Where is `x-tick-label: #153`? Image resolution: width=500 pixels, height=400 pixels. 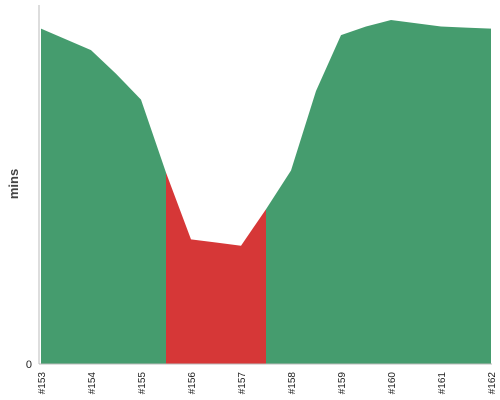
x-tick-label: #153 is located at coordinates (42, 383).